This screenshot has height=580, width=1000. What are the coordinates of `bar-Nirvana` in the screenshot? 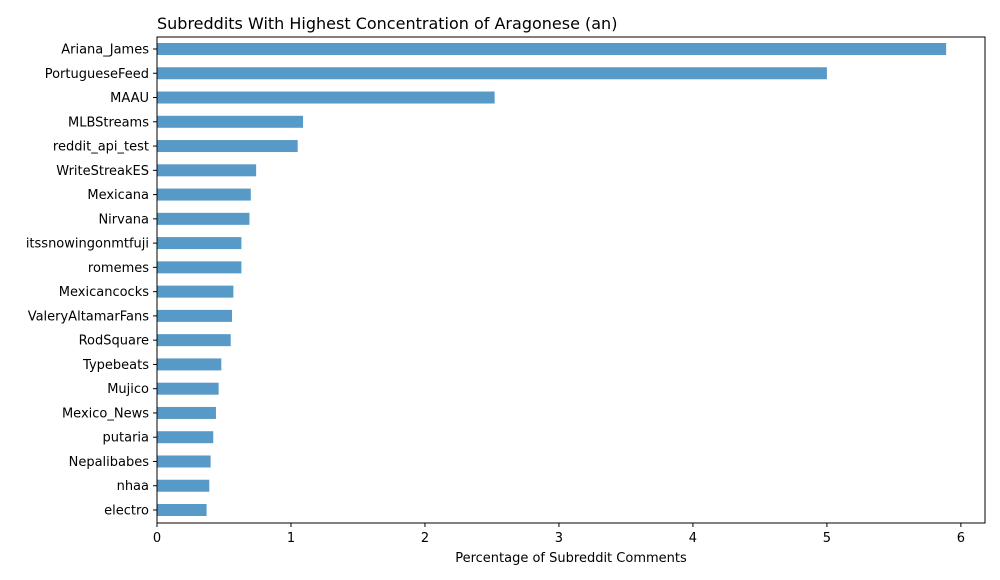 It's located at (203, 218).